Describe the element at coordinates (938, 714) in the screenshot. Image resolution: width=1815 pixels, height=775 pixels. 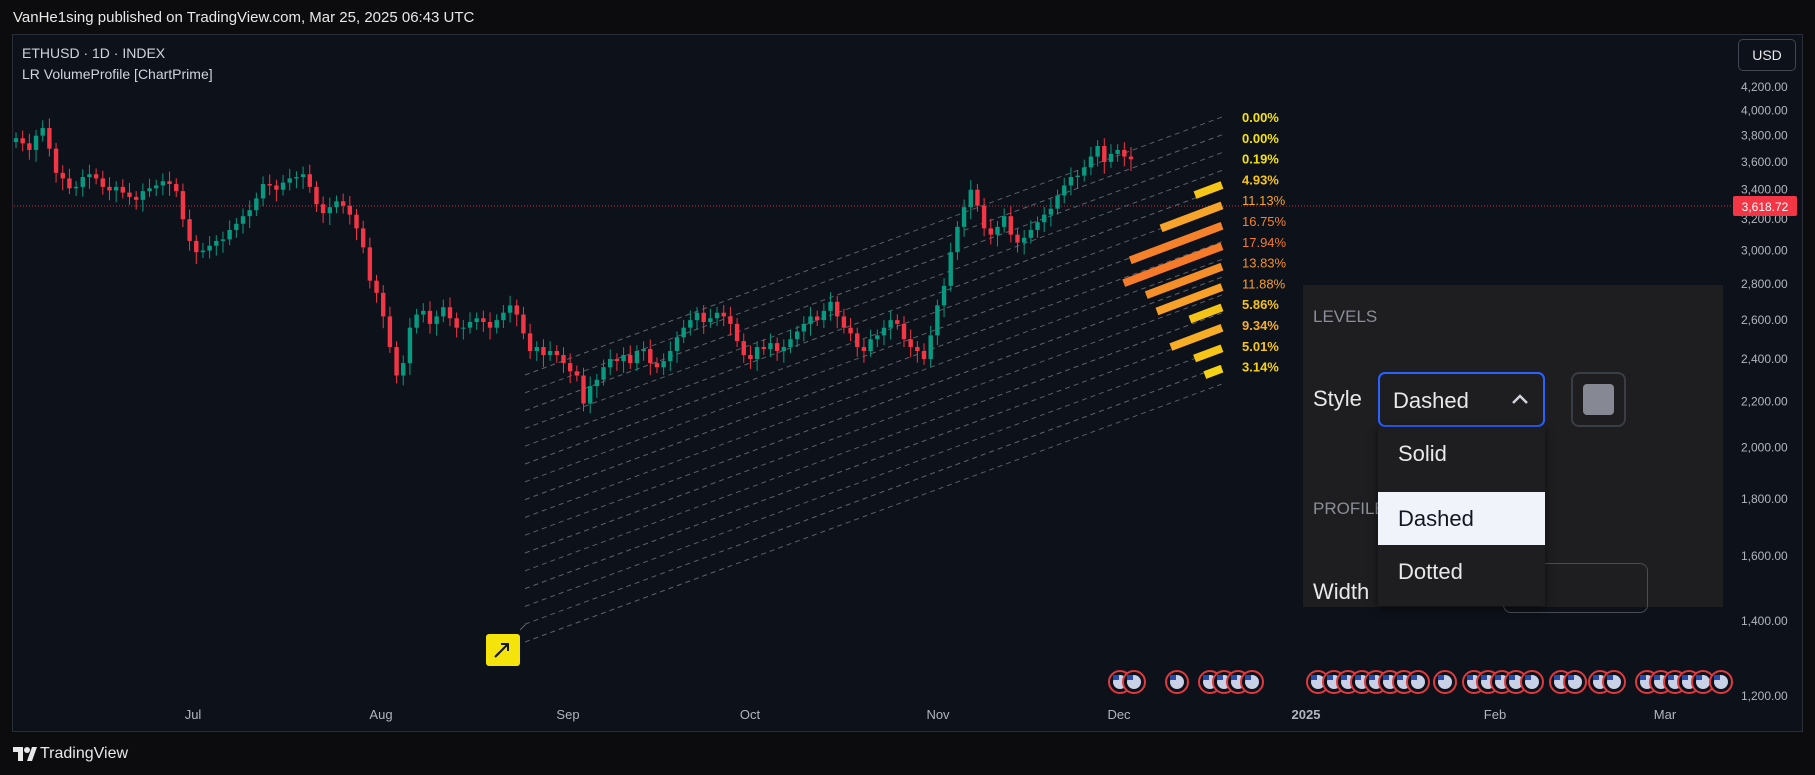
I see `x-tick-label: Nov` at that location.